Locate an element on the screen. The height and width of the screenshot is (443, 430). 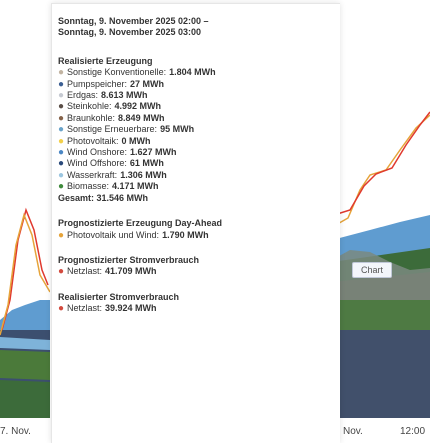
tooltip-series-row: ● Sonstige Konventionelle: 1.804 MWh is located at coordinates (199, 72).